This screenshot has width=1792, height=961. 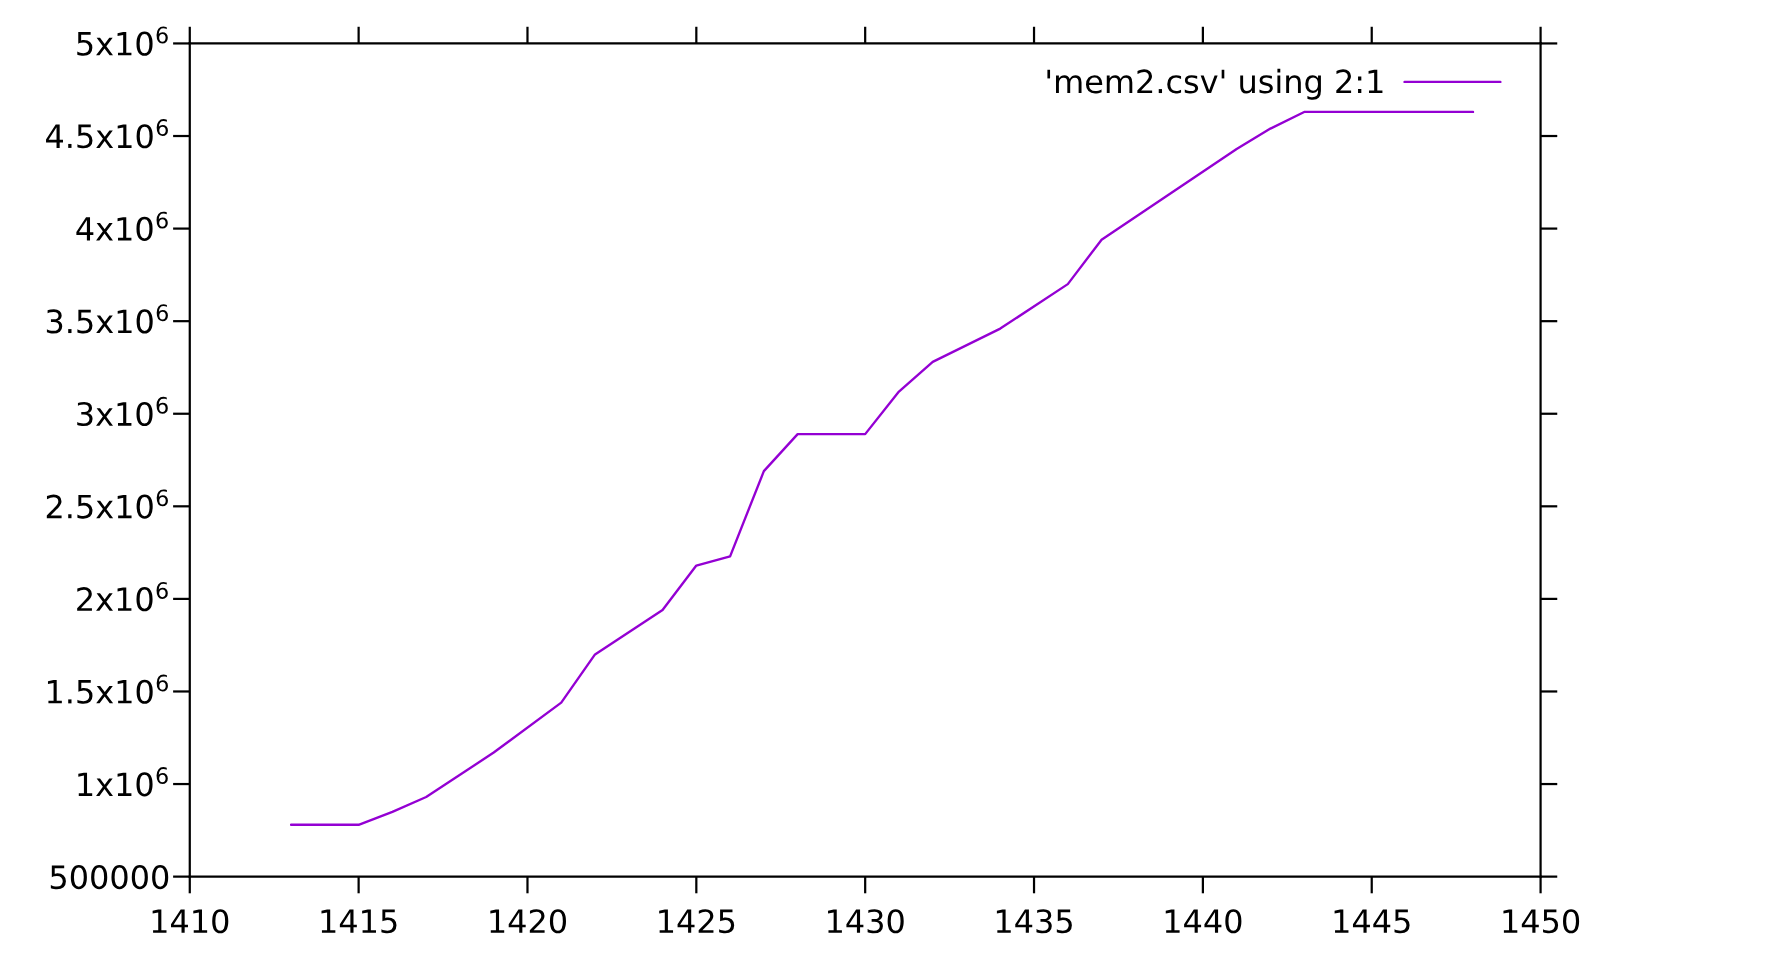 I want to click on y-tick-label: 5x10$^{6}$, so click(x=122, y=41).